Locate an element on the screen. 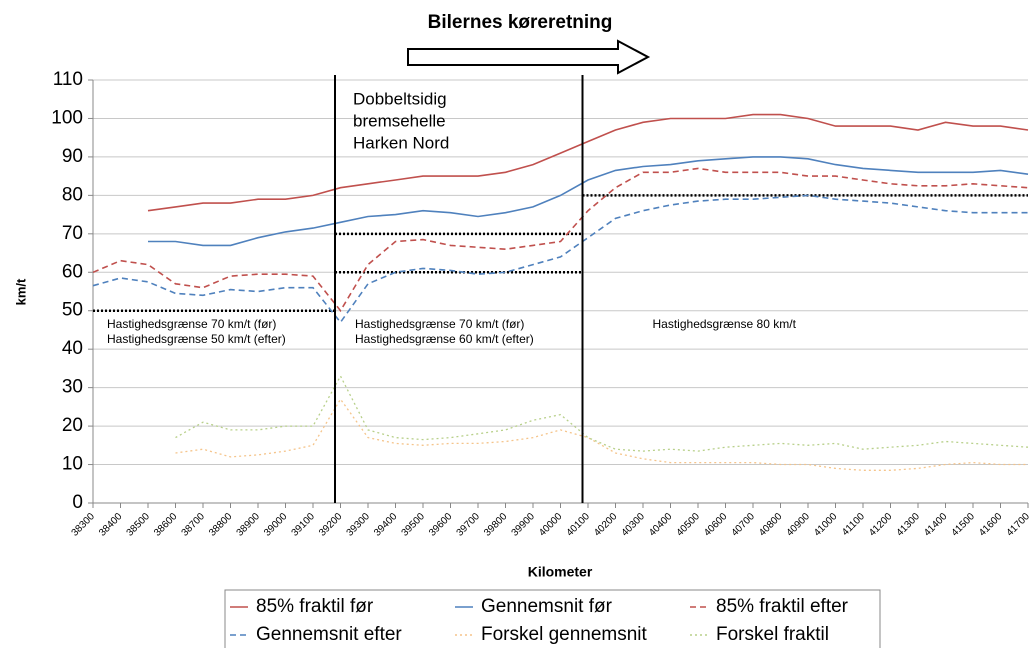 The image size is (1030, 648). marker-label: Harken Nord is located at coordinates (401, 142).